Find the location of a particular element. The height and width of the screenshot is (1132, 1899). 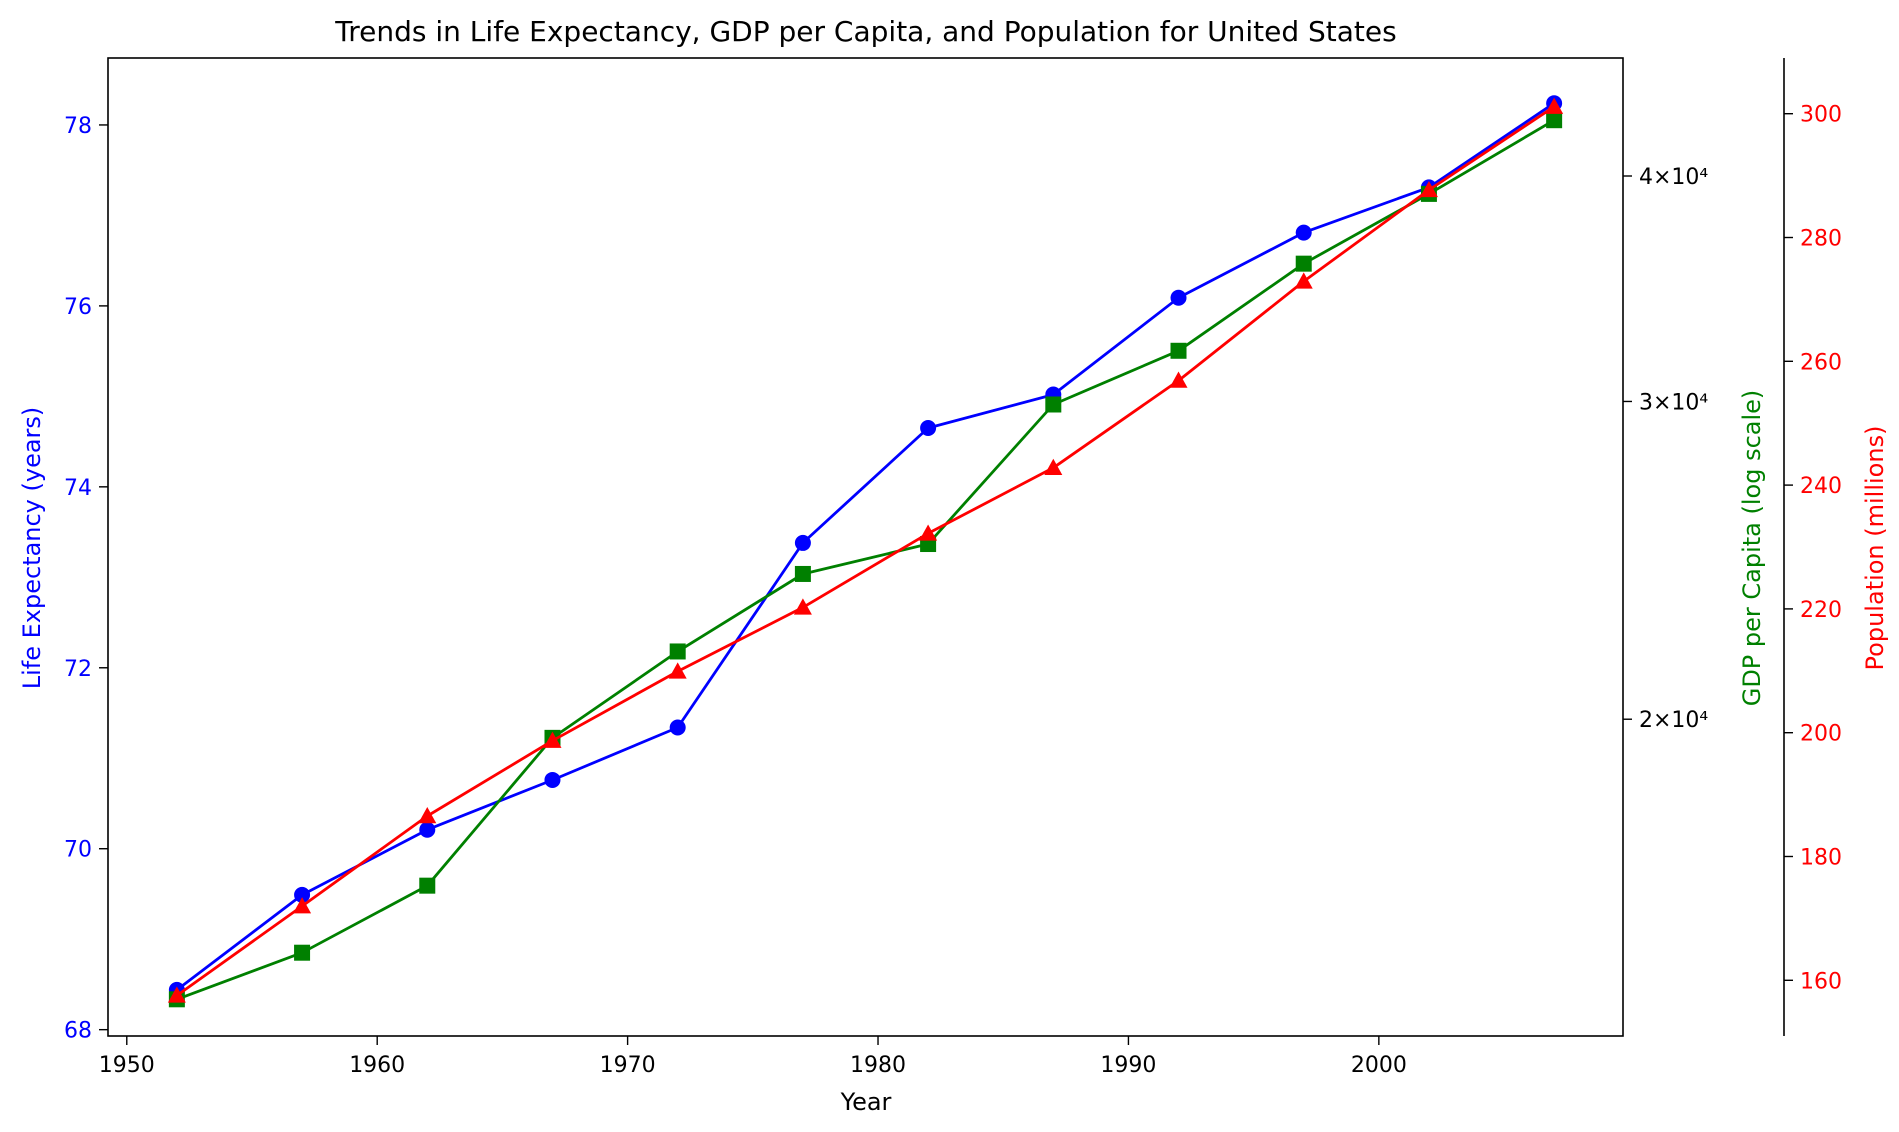

right-outer-tick-label: 300 is located at coordinates (1821, 115).